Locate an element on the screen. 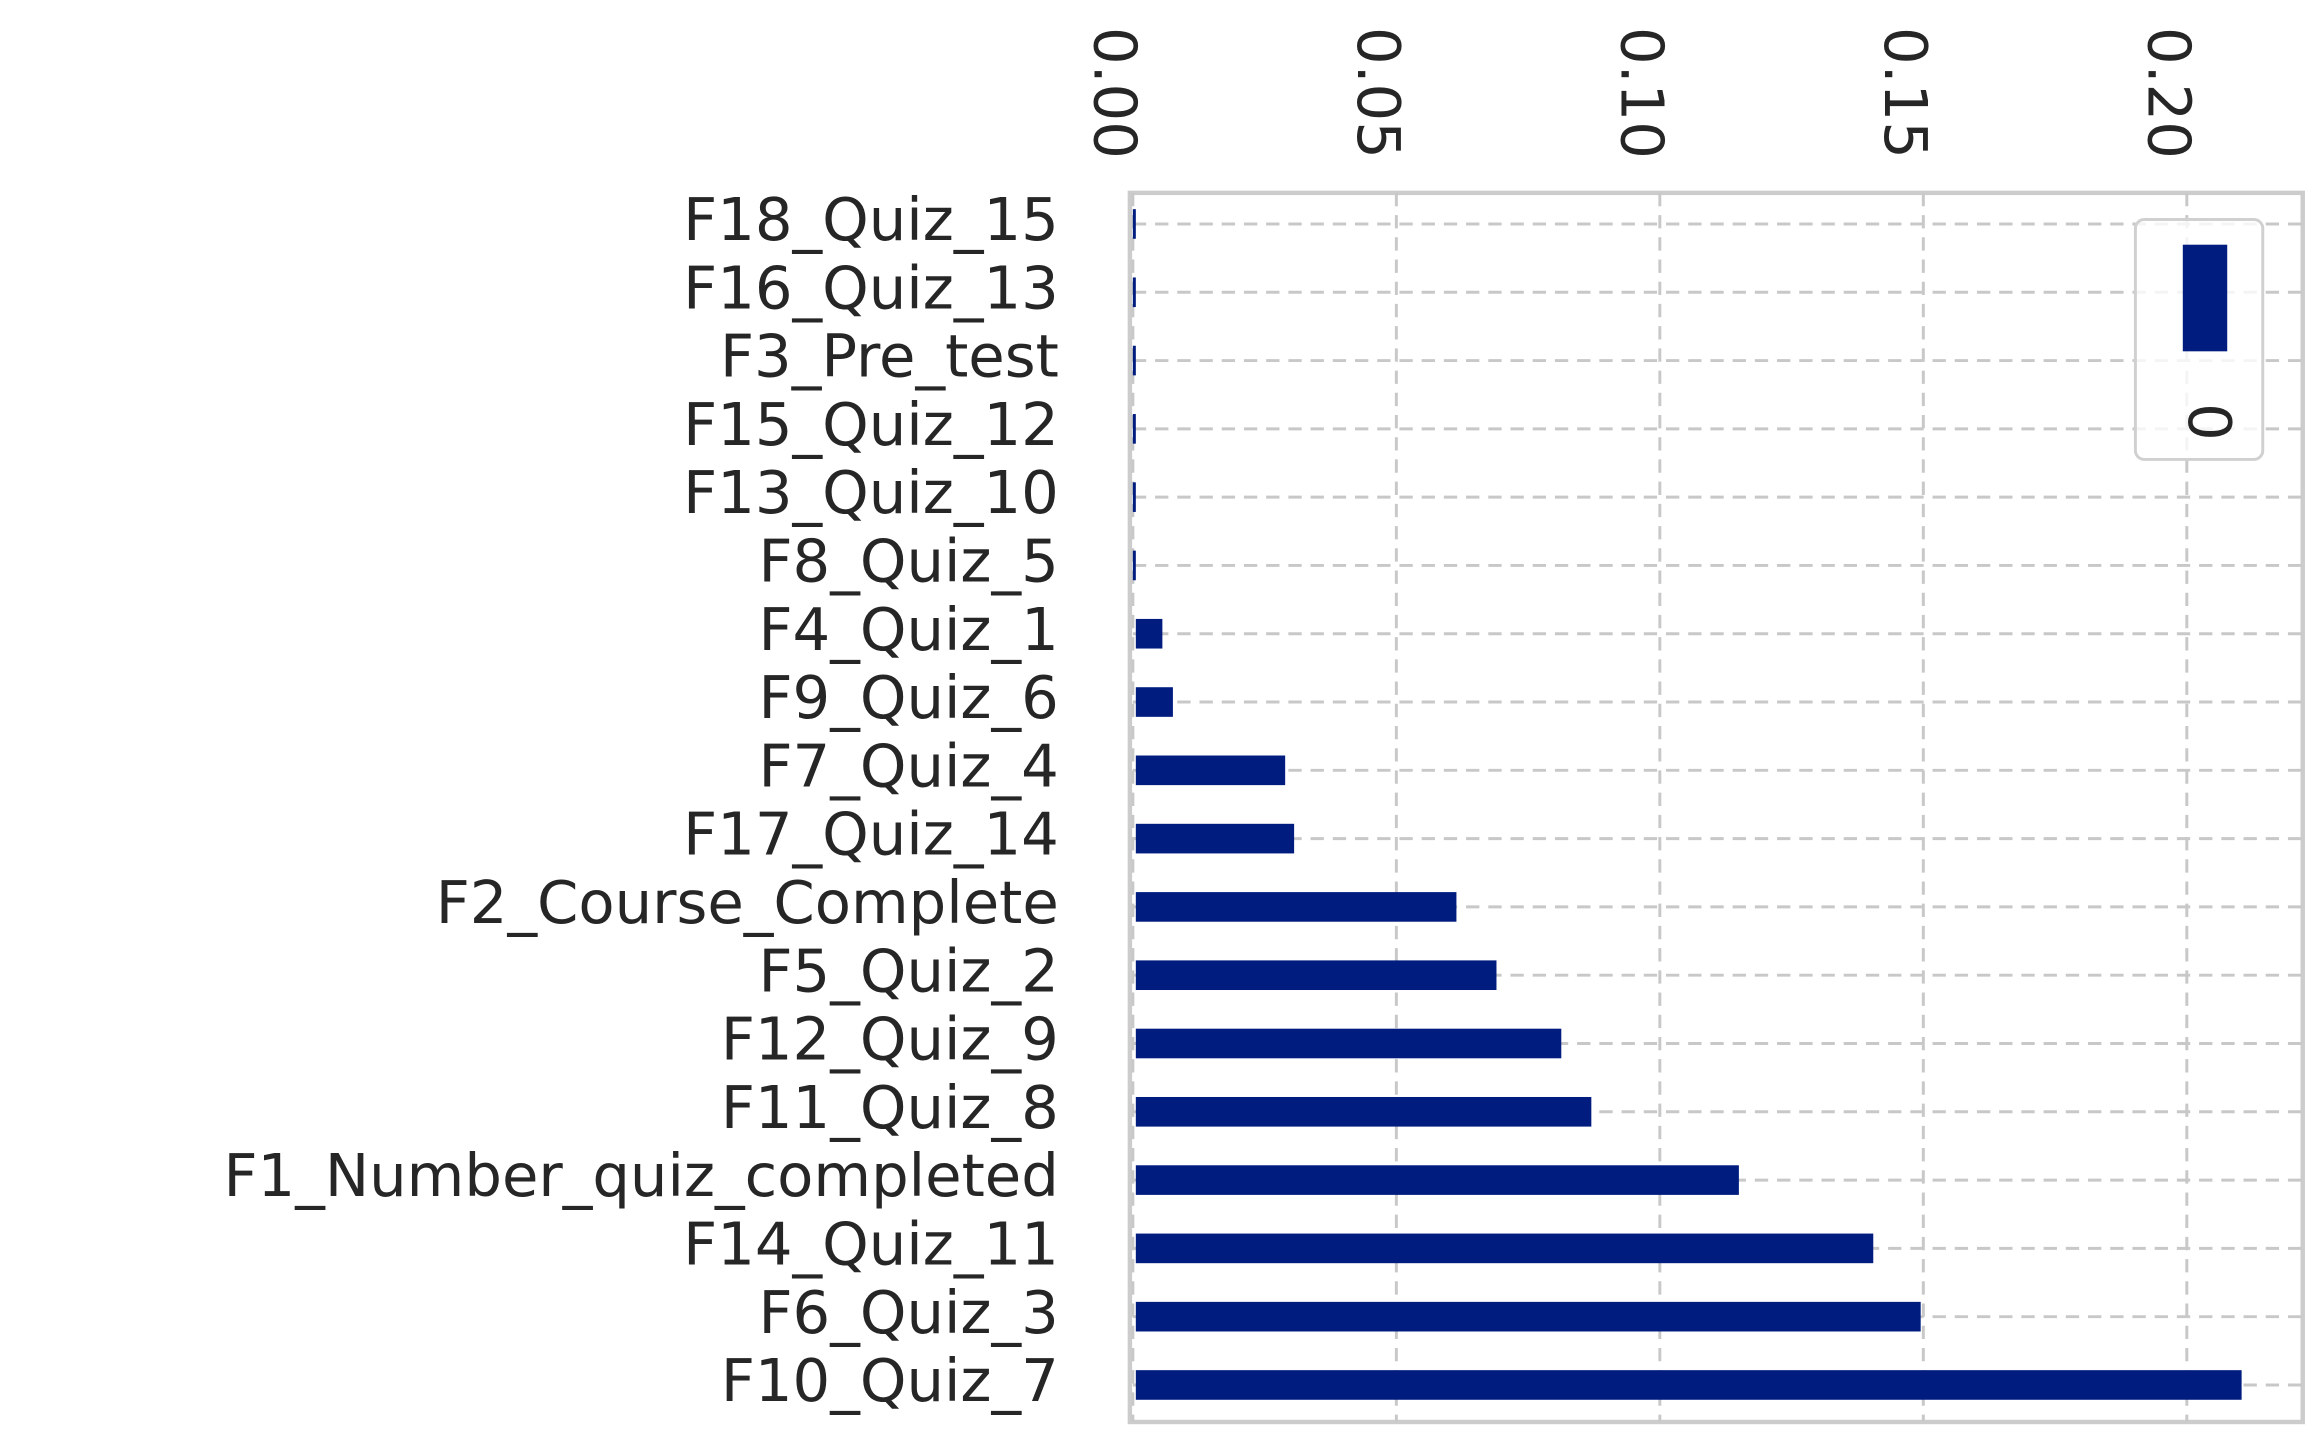 The width and height of the screenshot is (2322, 1449). y-tick-label: F11_Quiz_8 is located at coordinates (890, 1107).